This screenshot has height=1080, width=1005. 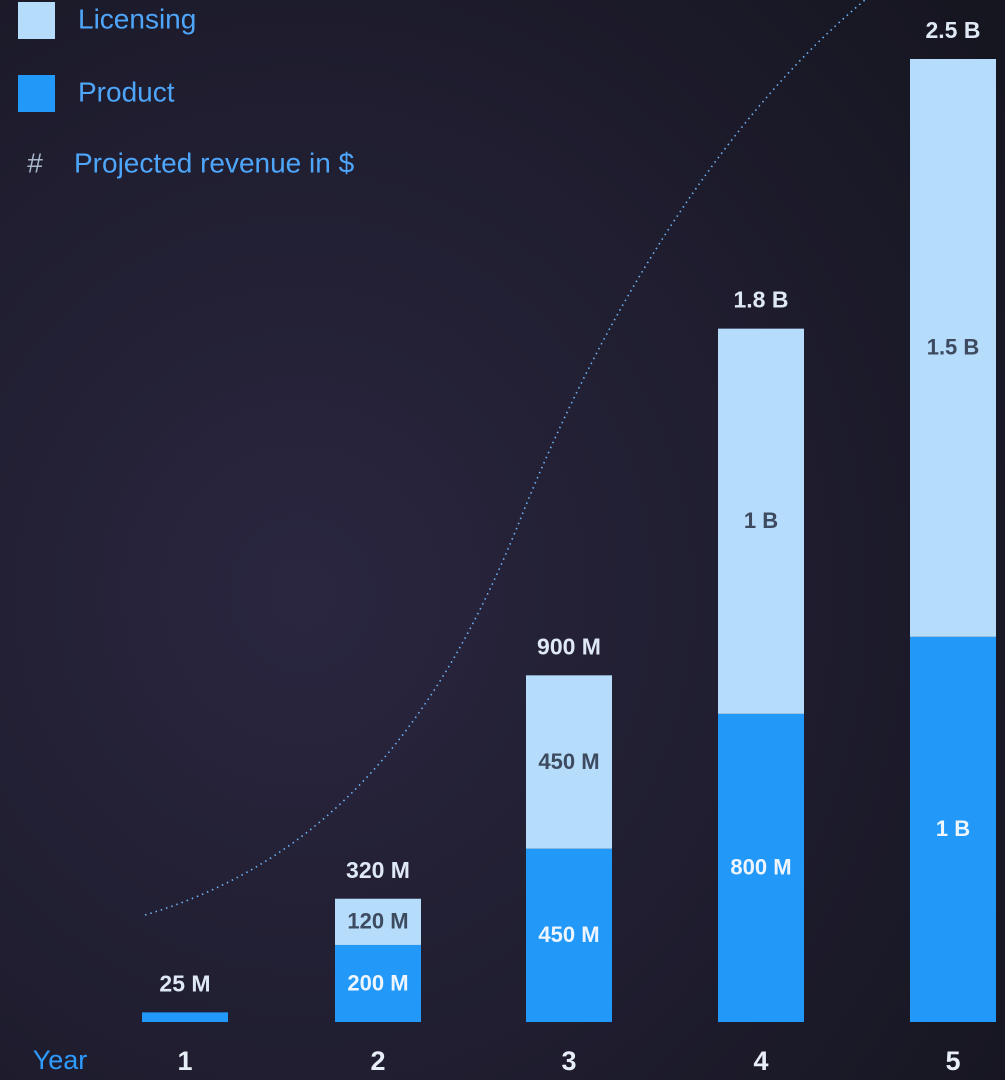 I want to click on segment-label: 120 M, so click(x=377, y=921).